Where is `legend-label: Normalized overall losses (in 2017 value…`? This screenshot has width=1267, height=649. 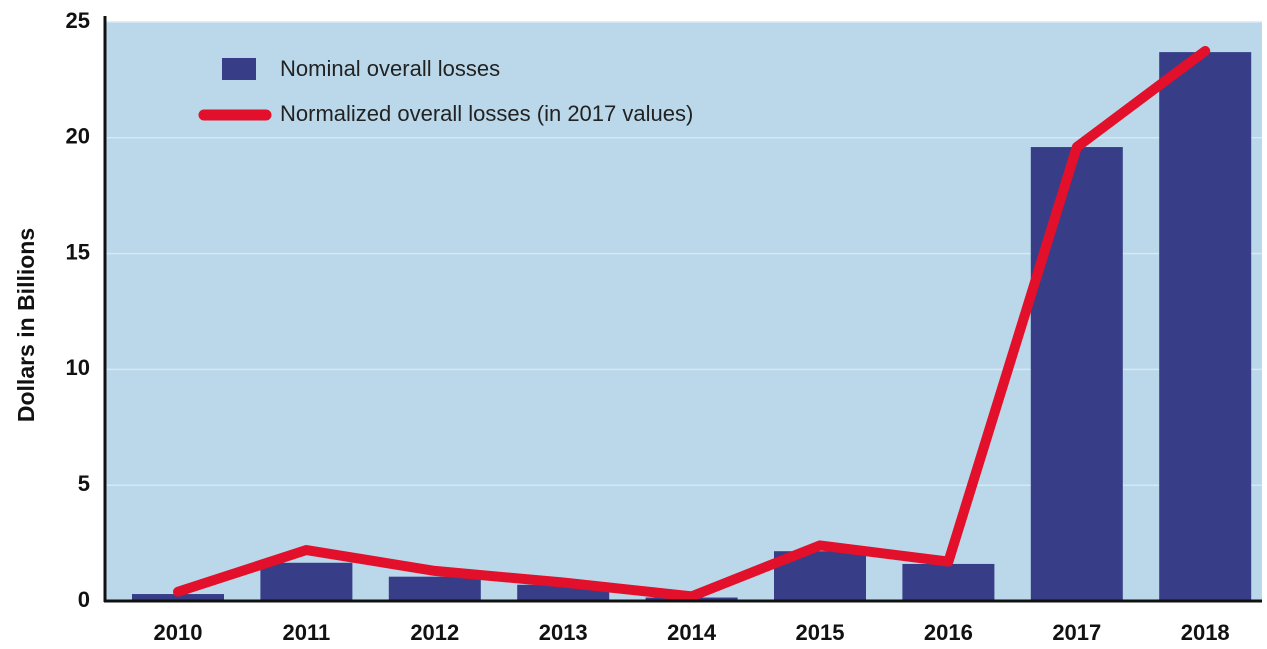 legend-label: Normalized overall losses (in 2017 value… is located at coordinates (486, 113).